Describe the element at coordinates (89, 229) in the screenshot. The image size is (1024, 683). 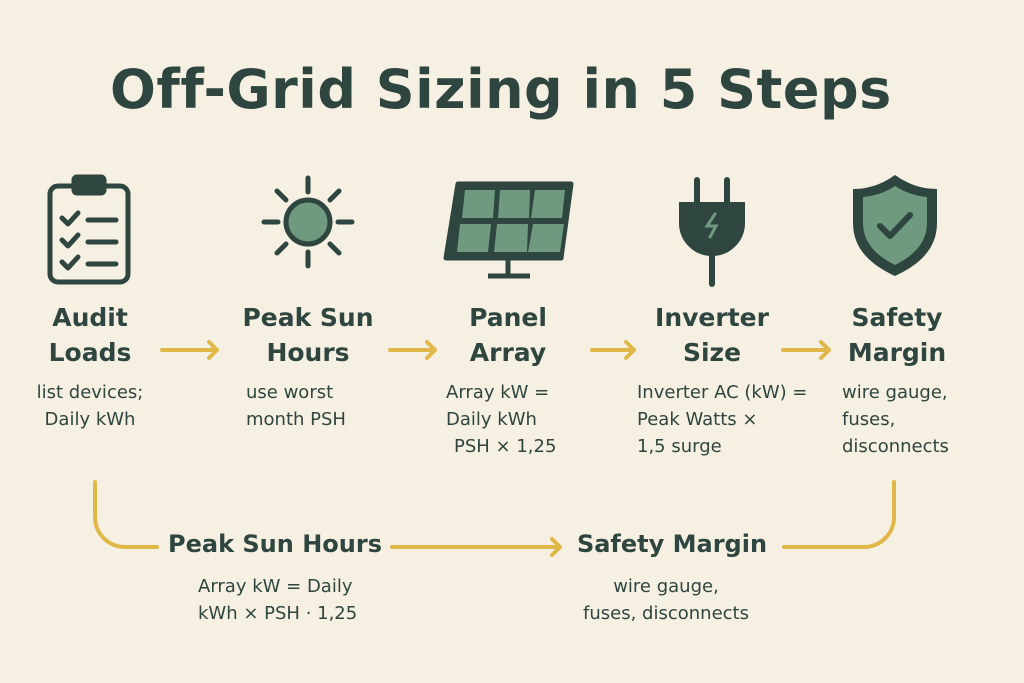
I see `clipboard-checklist-icon` at that location.